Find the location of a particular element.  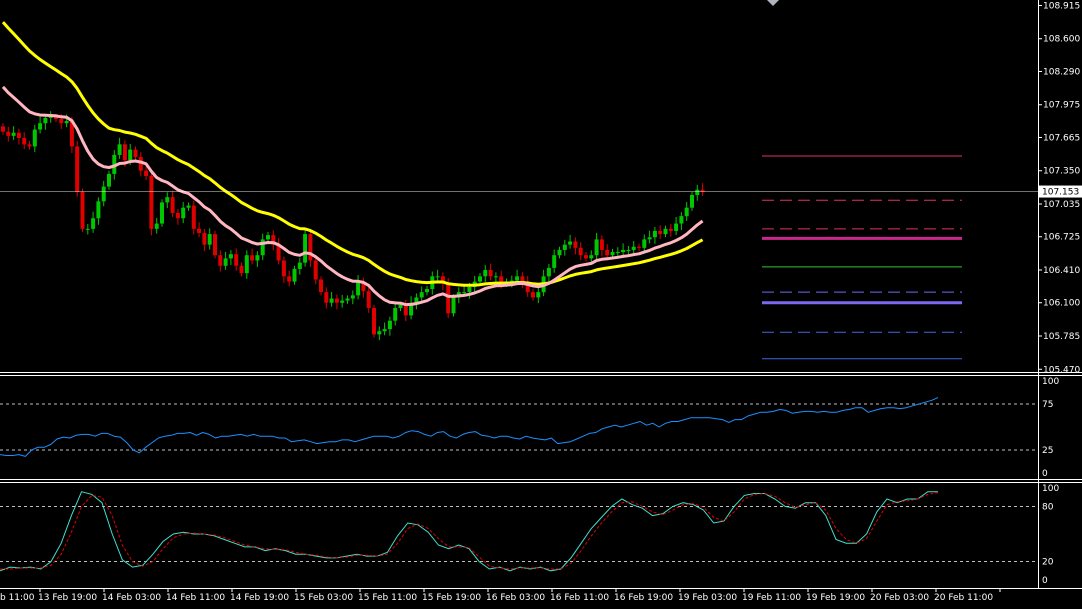

time-tick-label: 16 Feb 11:00 is located at coordinates (579, 598).